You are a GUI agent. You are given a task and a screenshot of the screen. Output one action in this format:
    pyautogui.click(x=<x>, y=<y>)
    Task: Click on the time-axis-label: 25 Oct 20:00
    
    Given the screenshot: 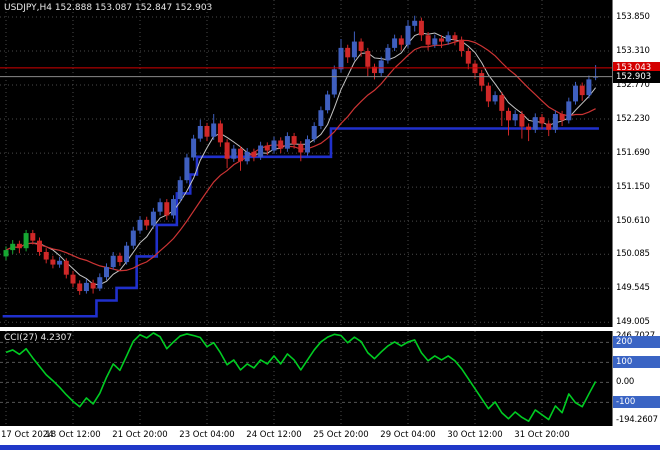 What is the action you would take?
    pyautogui.click(x=341, y=435)
    